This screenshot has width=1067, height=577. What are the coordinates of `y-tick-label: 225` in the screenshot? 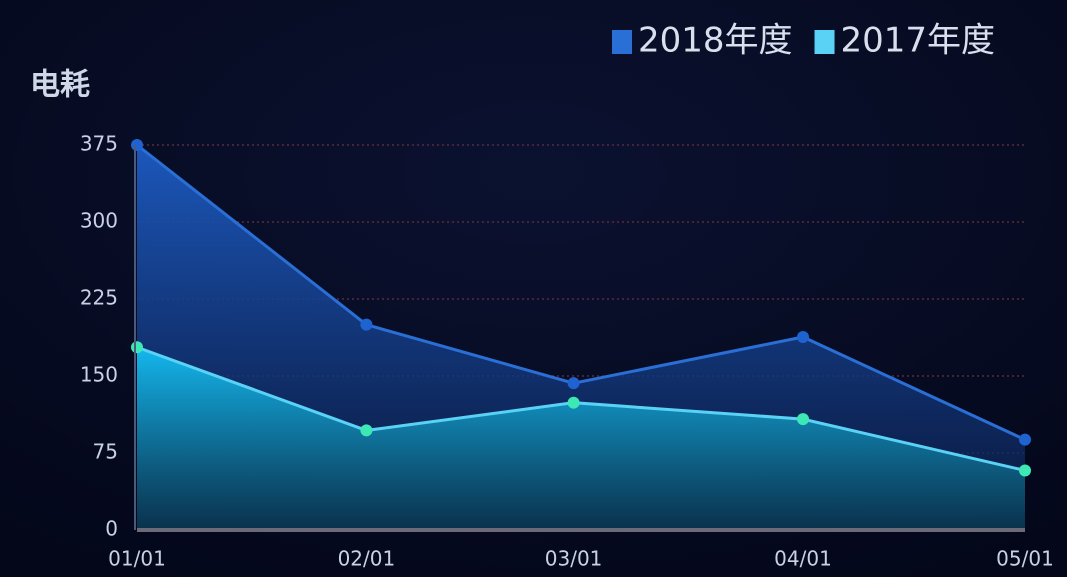 It's located at (99, 298).